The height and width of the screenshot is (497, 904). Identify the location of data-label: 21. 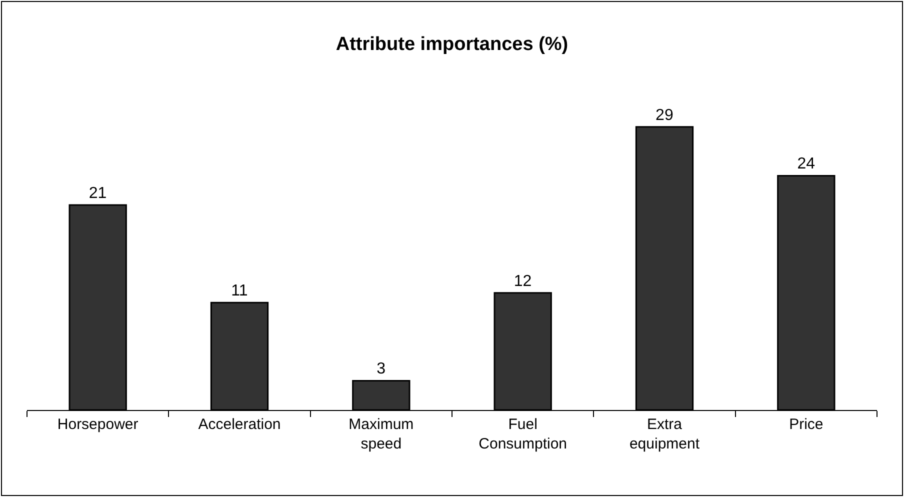
(97, 193).